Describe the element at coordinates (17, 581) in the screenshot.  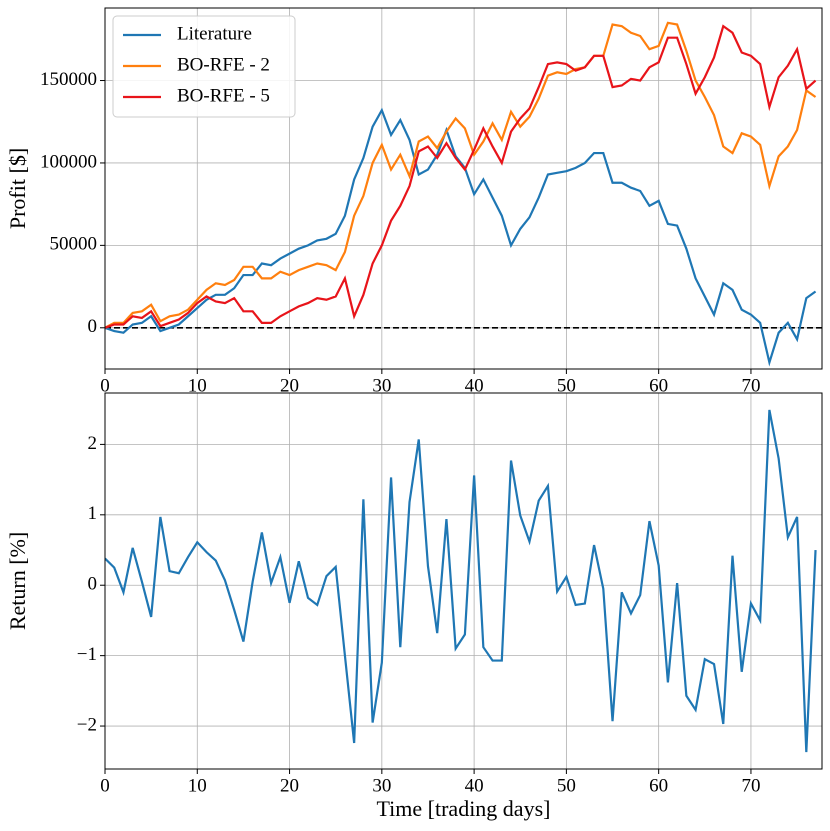
I see `y-axis-label: Return [%]` at that location.